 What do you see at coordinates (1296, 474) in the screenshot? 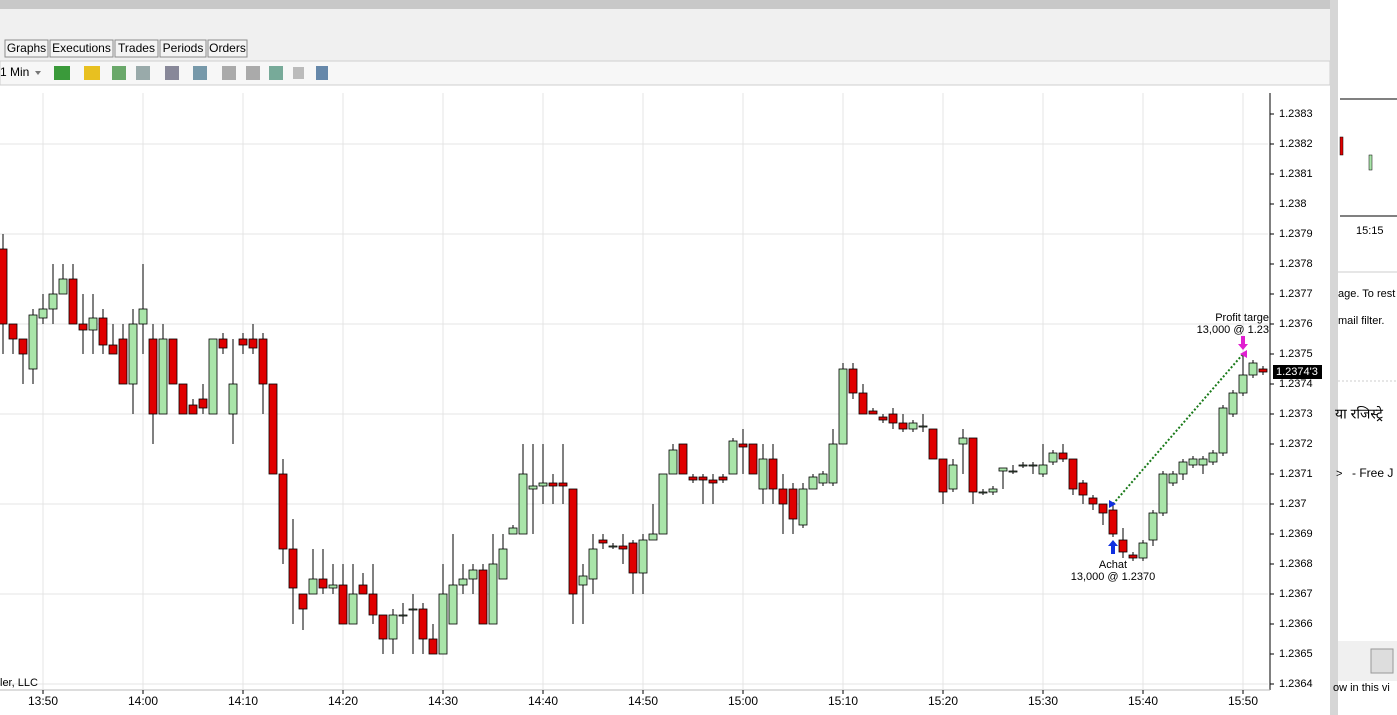
I see `y-tick-label: 1.2371` at bounding box center [1296, 474].